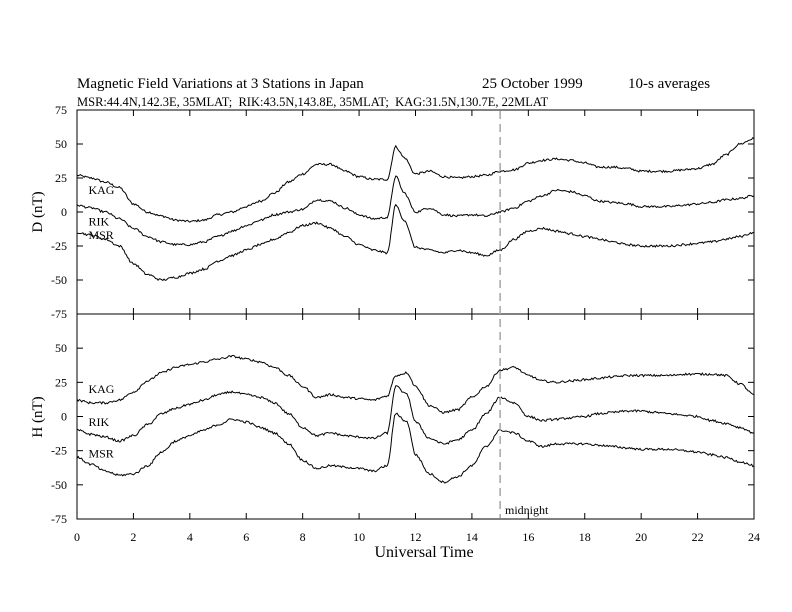  I want to click on h-axis-label: H (nT), so click(38, 416).